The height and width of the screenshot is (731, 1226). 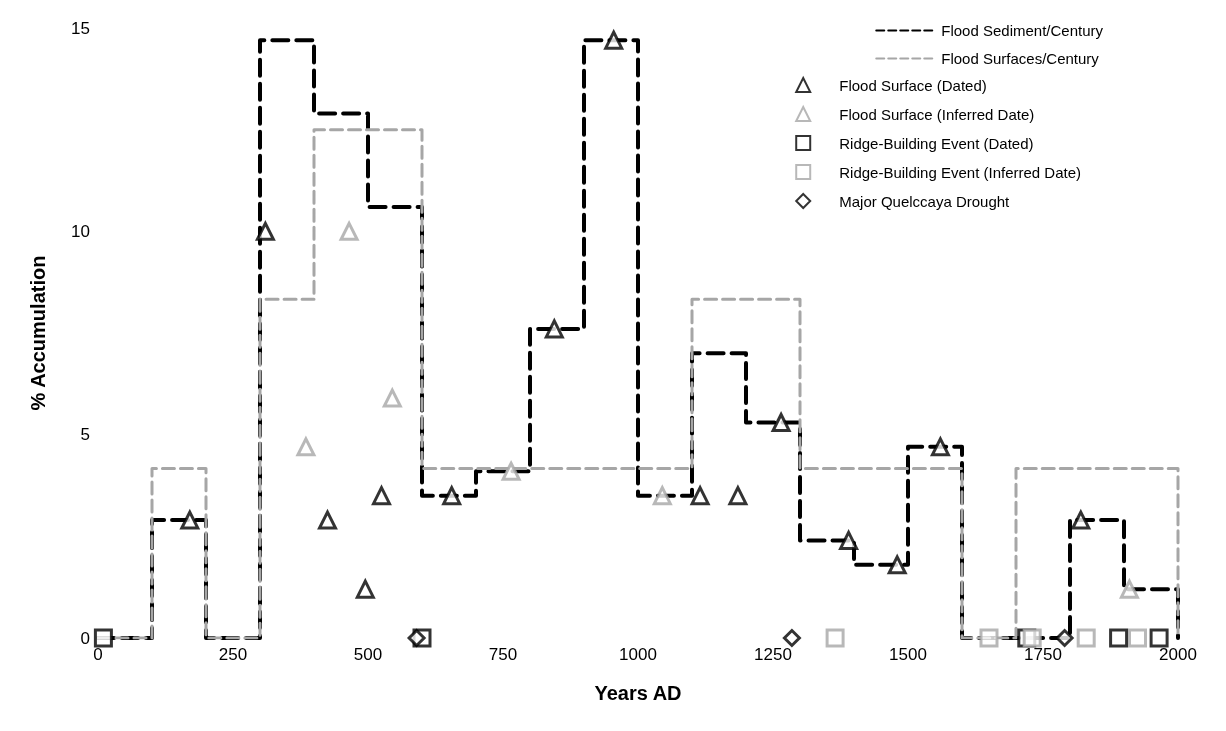 What do you see at coordinates (960, 172) in the screenshot?
I see `legend-label: Ridge-Building Event (Inferred Date)` at bounding box center [960, 172].